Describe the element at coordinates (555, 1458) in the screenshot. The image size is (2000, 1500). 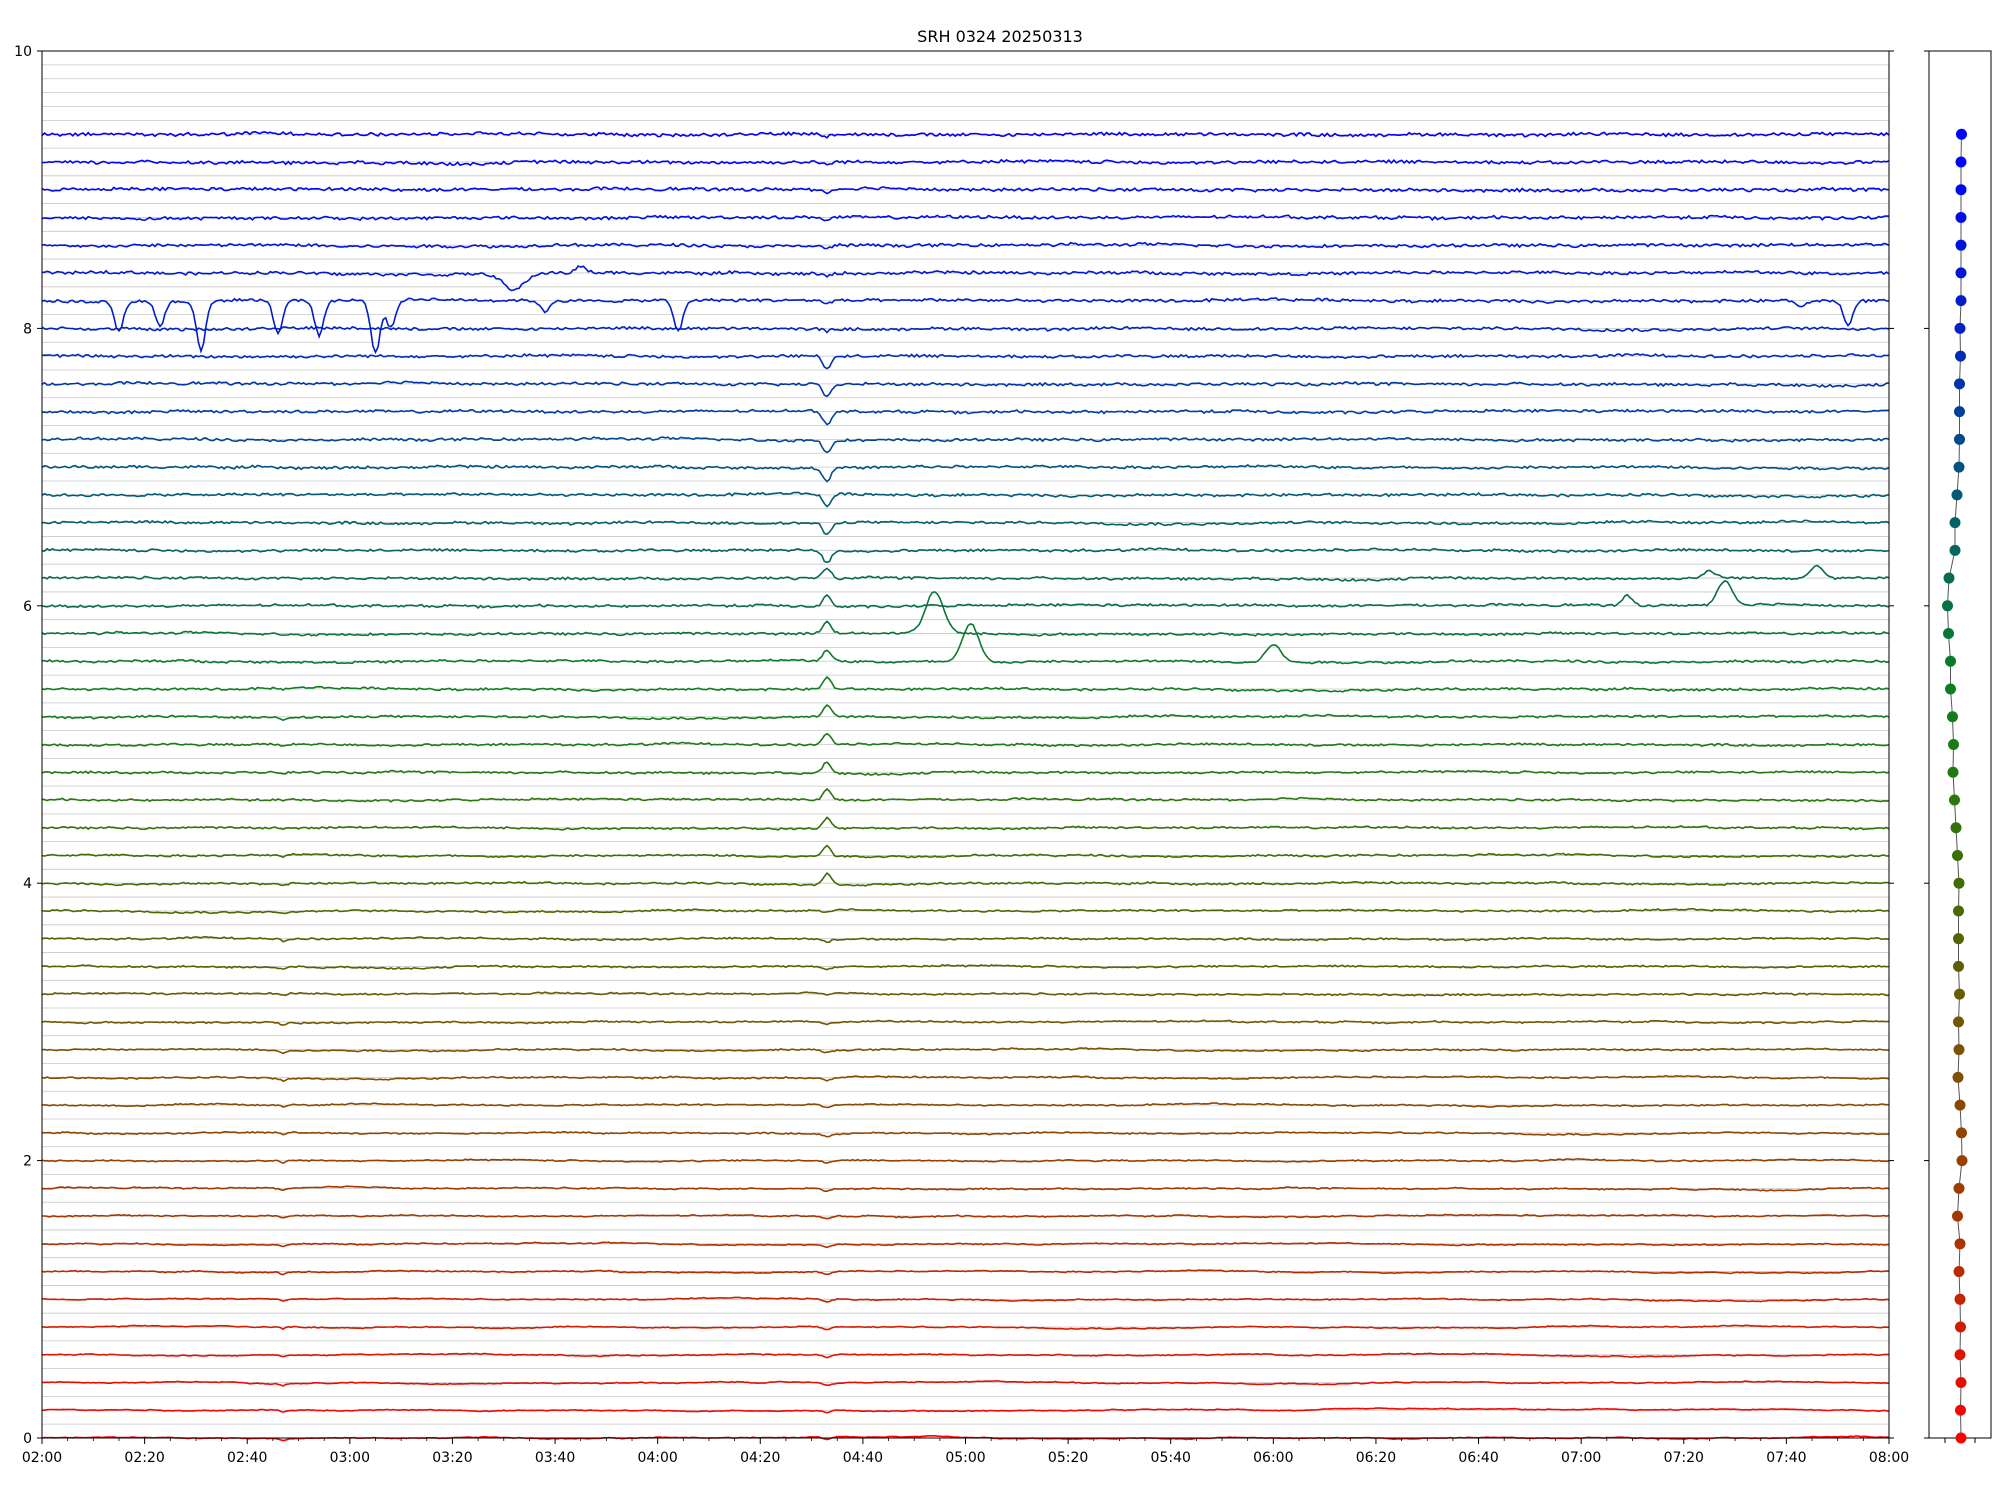
I see `x-tick-label: 03:40` at that location.